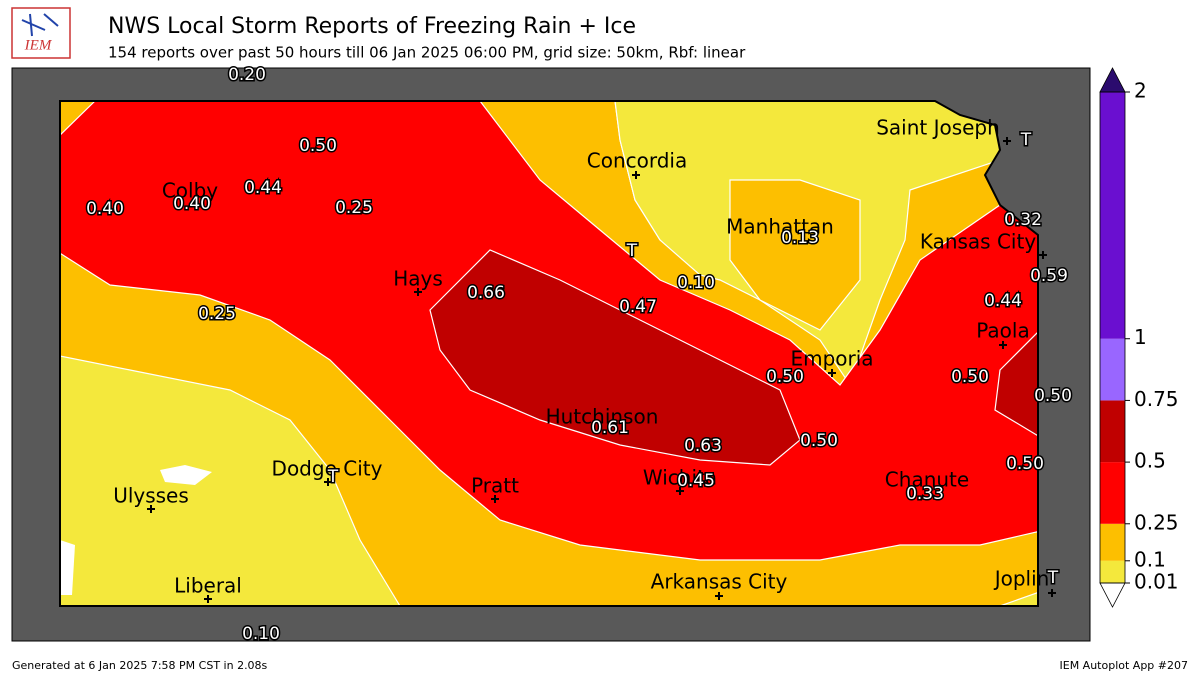  What do you see at coordinates (925, 494) in the screenshot?
I see `report-label: 0.33` at bounding box center [925, 494].